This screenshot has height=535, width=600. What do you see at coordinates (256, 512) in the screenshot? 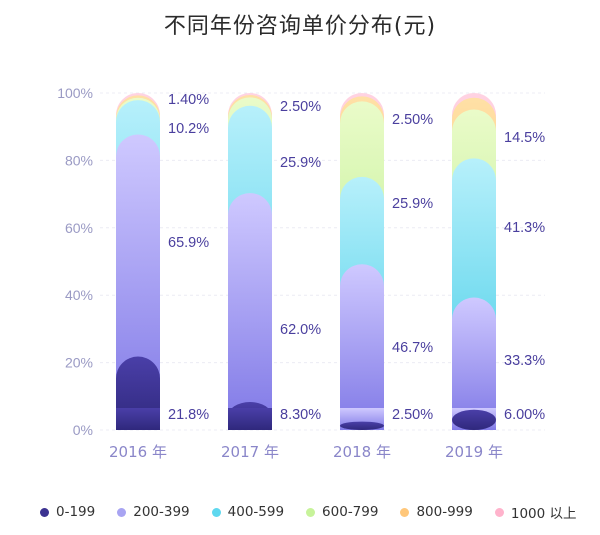
I see `legend-label: 400-599` at bounding box center [256, 512].